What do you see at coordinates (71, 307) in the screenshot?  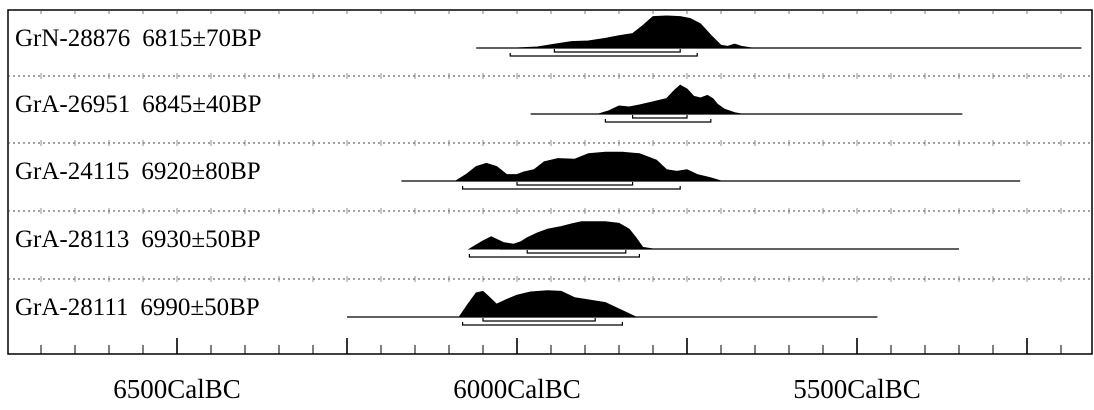 I see `sample-code: GrA-28111` at bounding box center [71, 307].